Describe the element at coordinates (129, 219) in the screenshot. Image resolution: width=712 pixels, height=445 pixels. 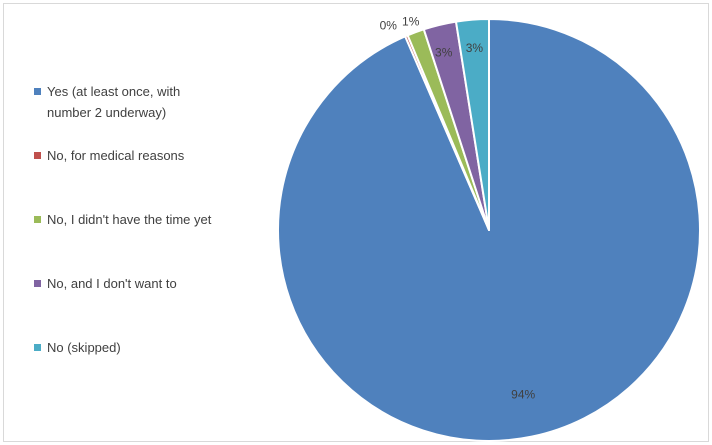
I see `legend-label-3: No, I didn't have the time yet` at that location.